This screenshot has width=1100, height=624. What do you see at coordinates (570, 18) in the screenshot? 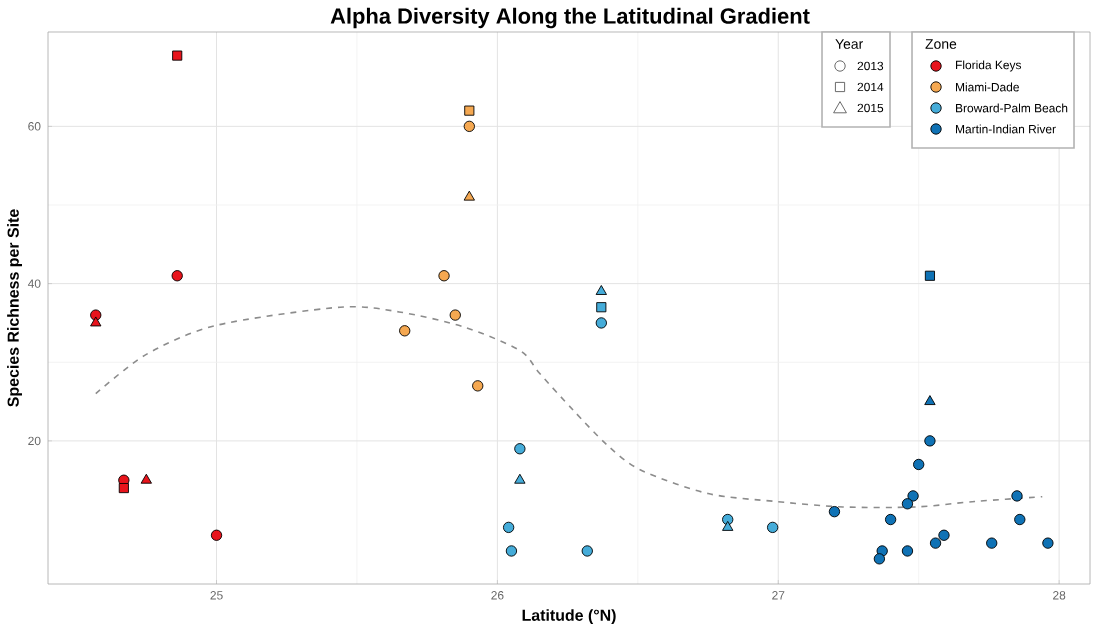
I see `chart-title: Alpha Diversity Along the Latitudinal Gradient` at bounding box center [570, 18].